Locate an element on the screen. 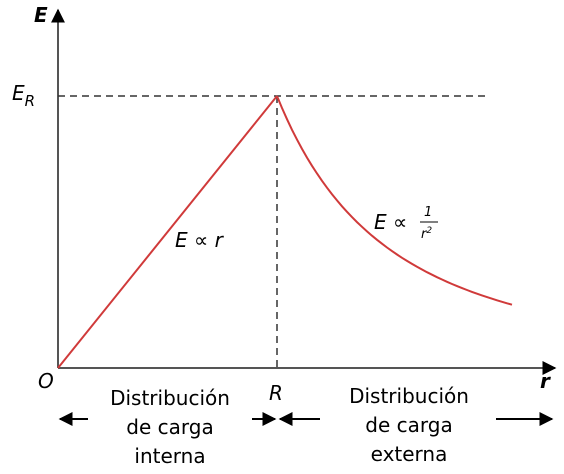  outer-region: Distribución de carga externa is located at coordinates (409, 425).